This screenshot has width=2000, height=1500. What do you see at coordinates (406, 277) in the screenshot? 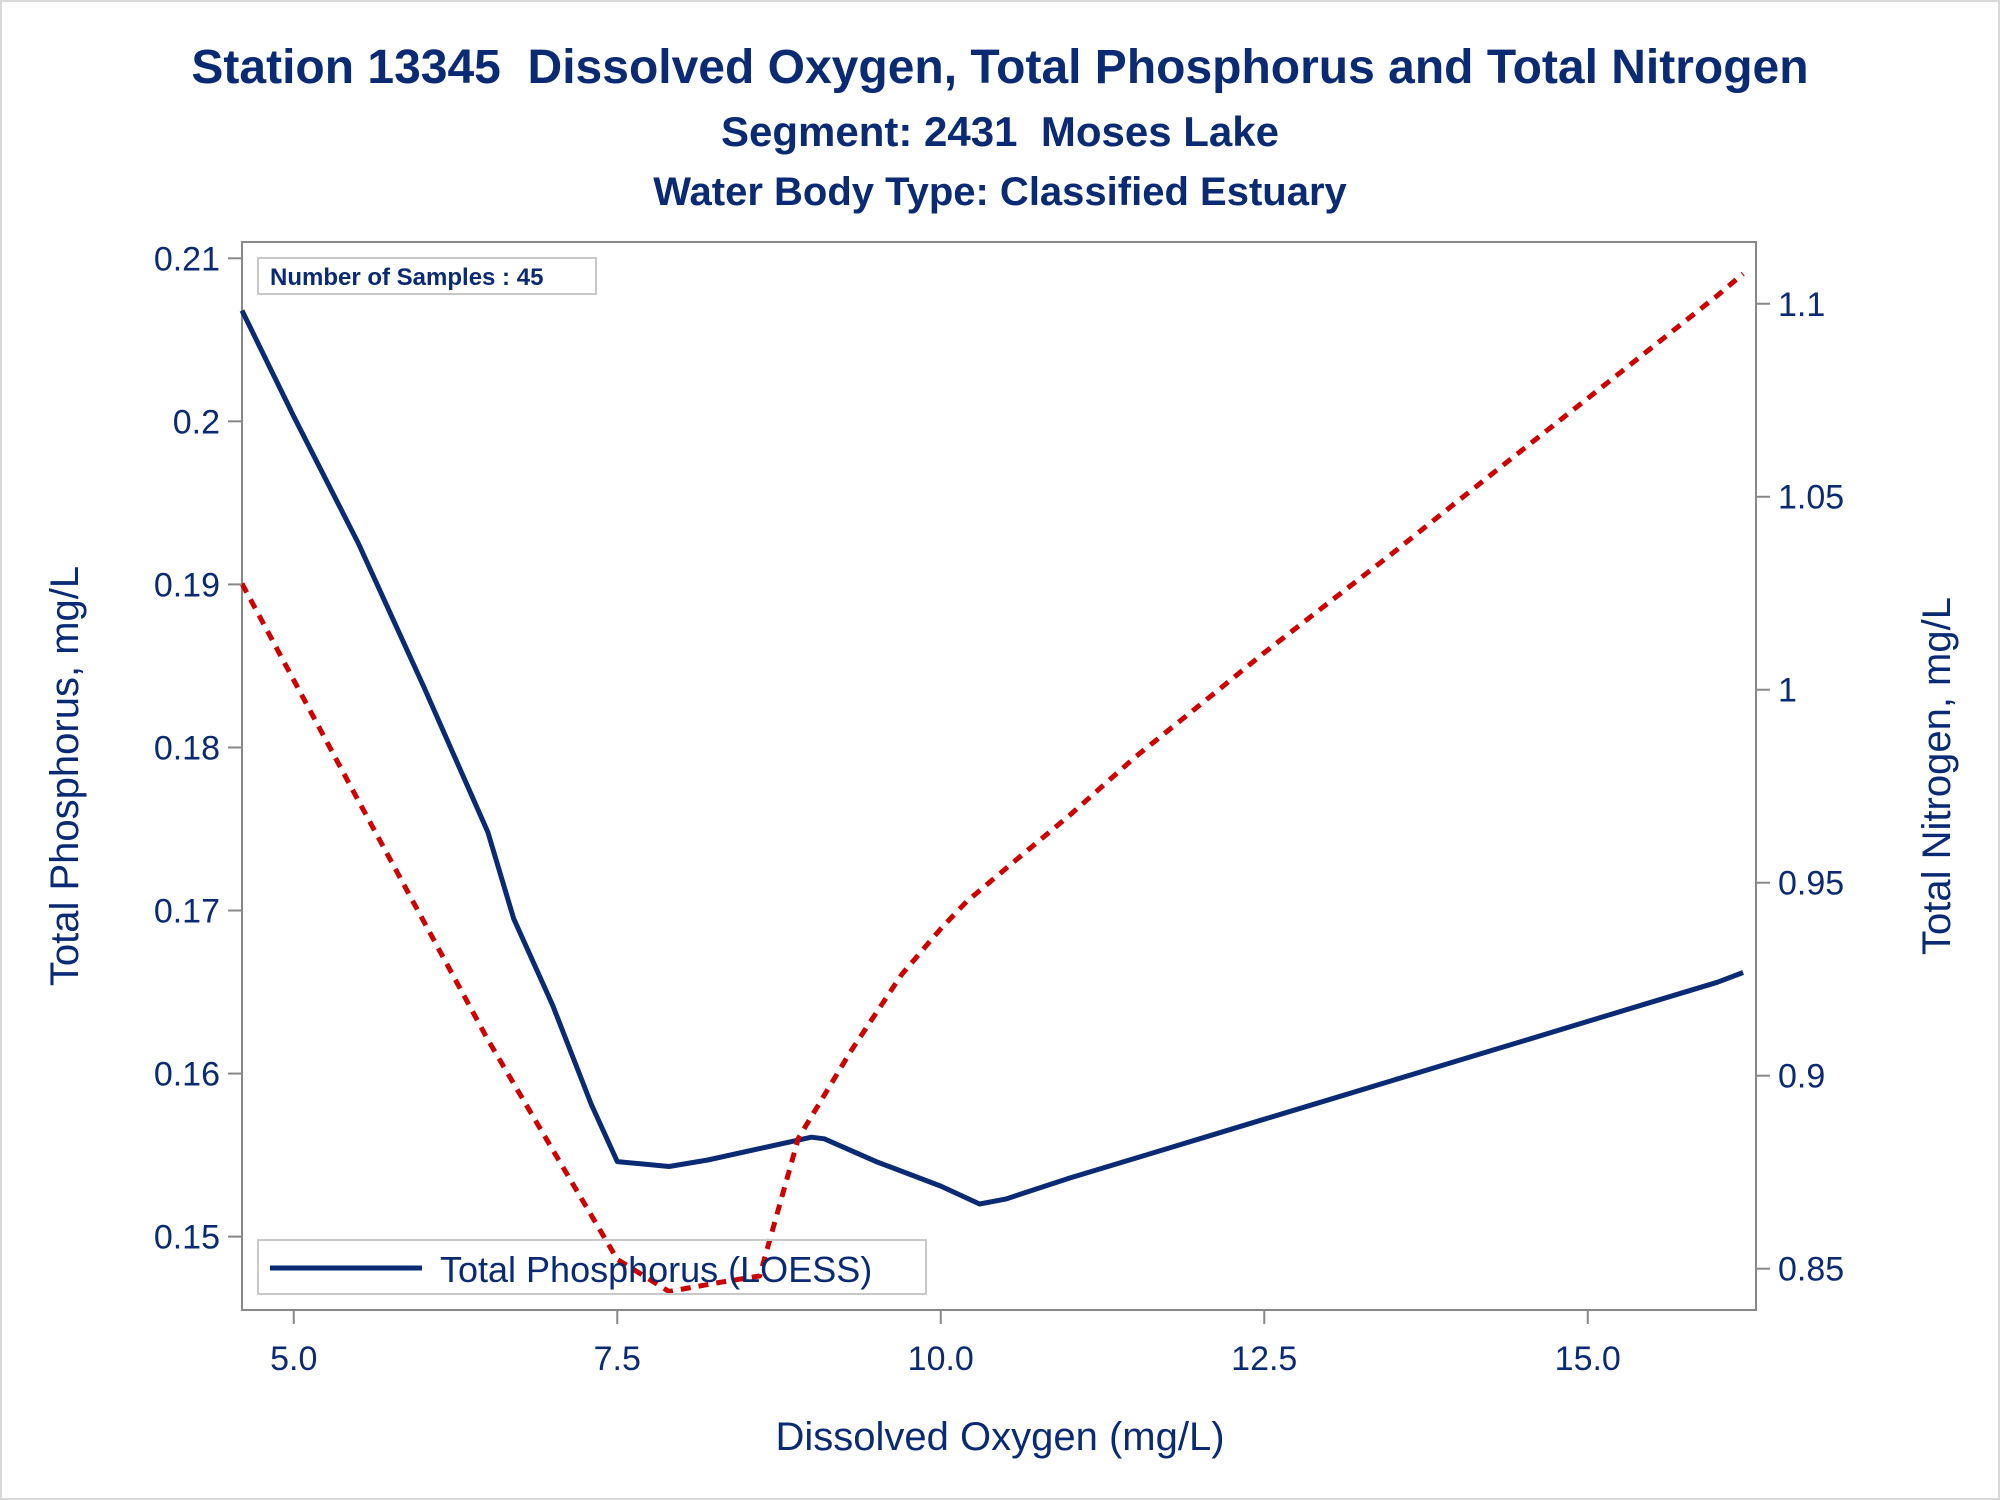
I see `sample-count-text: Number of Samples : 45` at bounding box center [406, 277].